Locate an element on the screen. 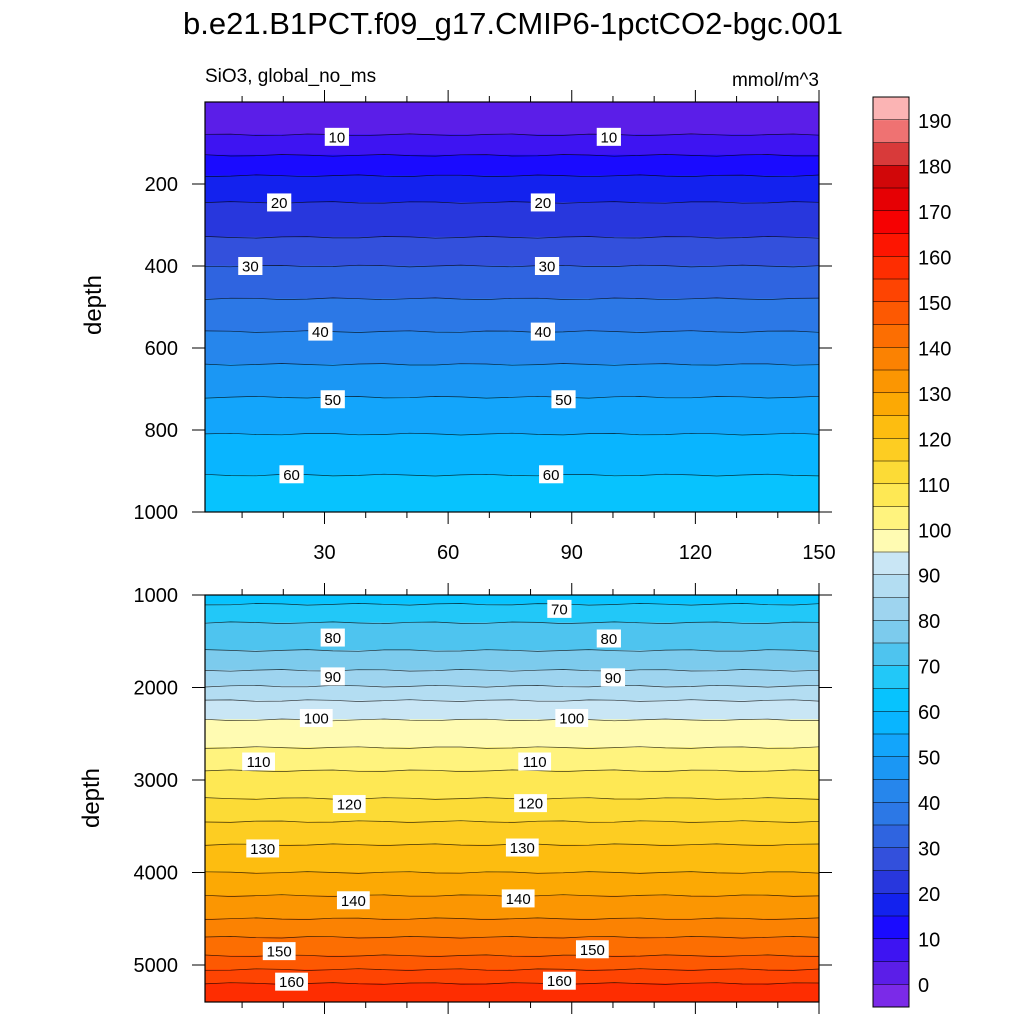 Image resolution: width=1024 pixels, height=1024 pixels. upper-y-tick-label: 1000 is located at coordinates (156, 513).